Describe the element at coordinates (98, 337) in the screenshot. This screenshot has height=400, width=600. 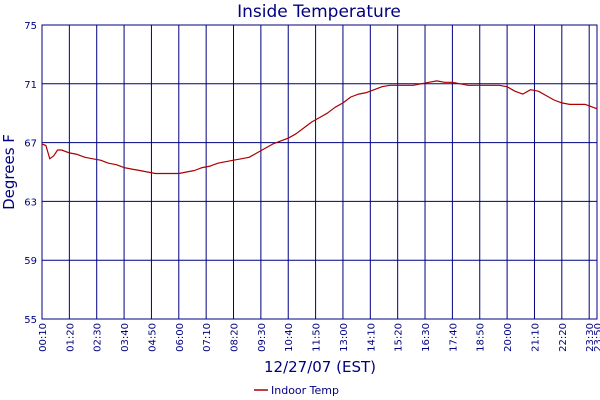
I see `x-tick-label: 02:30` at that location.